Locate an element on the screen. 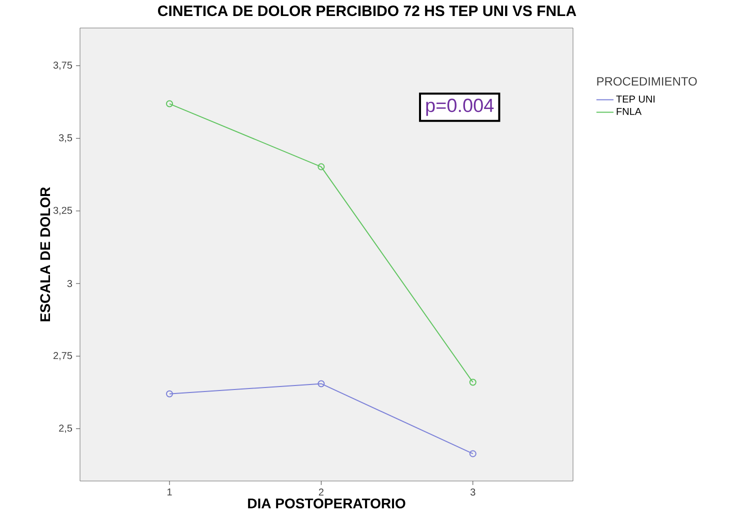 Image resolution: width=734 pixels, height=523 pixels. annotation: p=0.004 is located at coordinates (460, 107).